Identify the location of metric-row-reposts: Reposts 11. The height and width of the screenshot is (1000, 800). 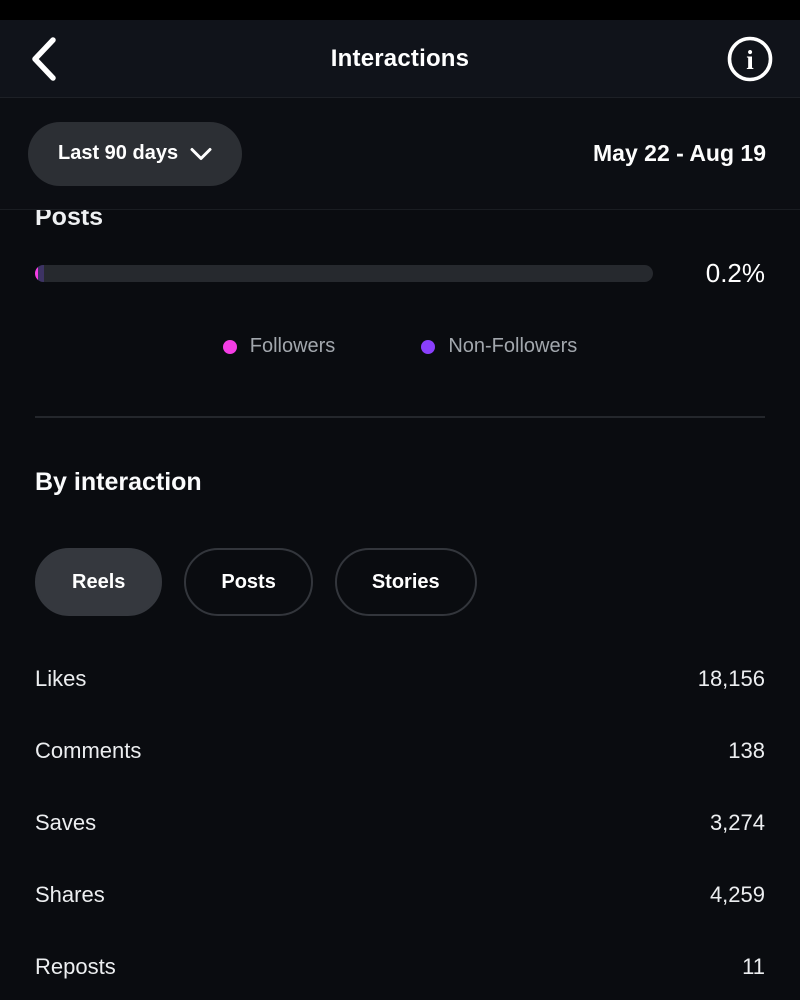
(400, 965).